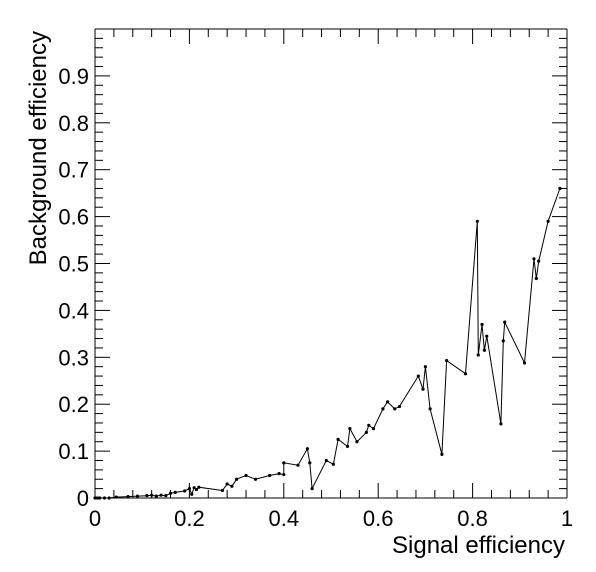 The width and height of the screenshot is (596, 572). What do you see at coordinates (567, 518) in the screenshot?
I see `x-tick-label: 1` at bounding box center [567, 518].